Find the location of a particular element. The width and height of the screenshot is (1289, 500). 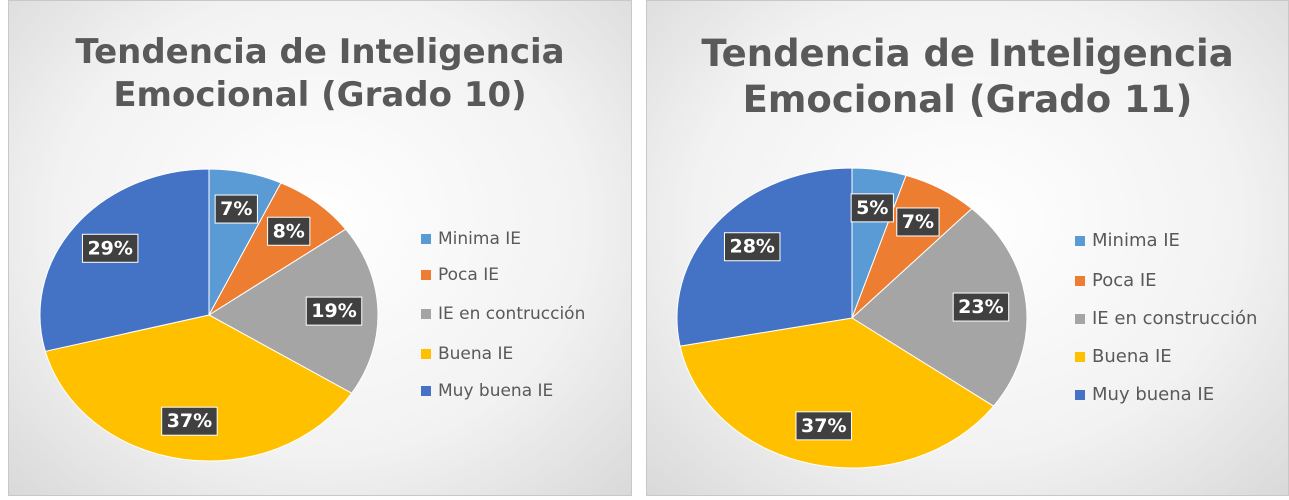

legend-label: IE en contrucción is located at coordinates (511, 314).